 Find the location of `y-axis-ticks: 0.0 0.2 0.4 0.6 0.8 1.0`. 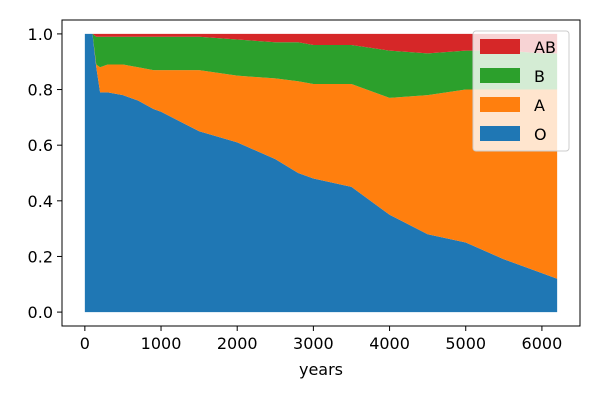

y-axis-ticks: 0.0 0.2 0.4 0.6 0.8 1.0 is located at coordinates (45, 173).